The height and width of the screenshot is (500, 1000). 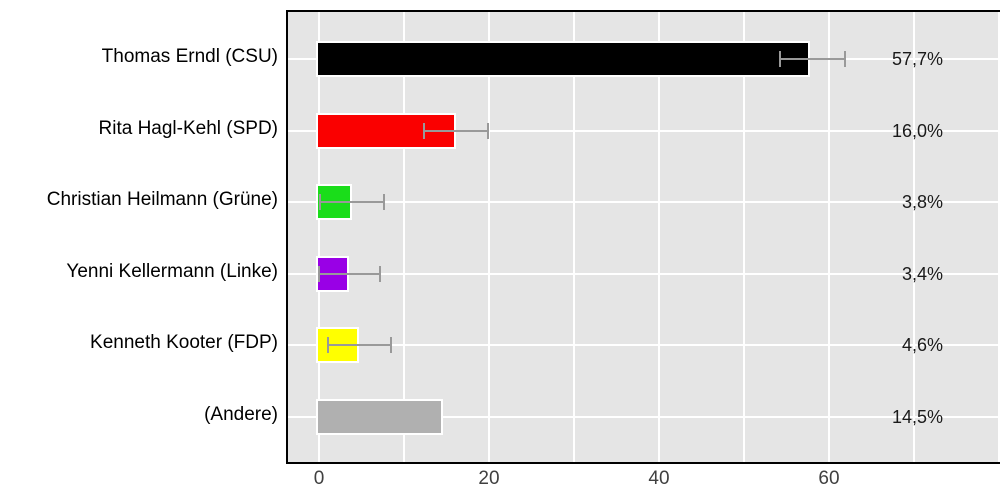 I want to click on x-tick-label: 0, so click(x=319, y=478).